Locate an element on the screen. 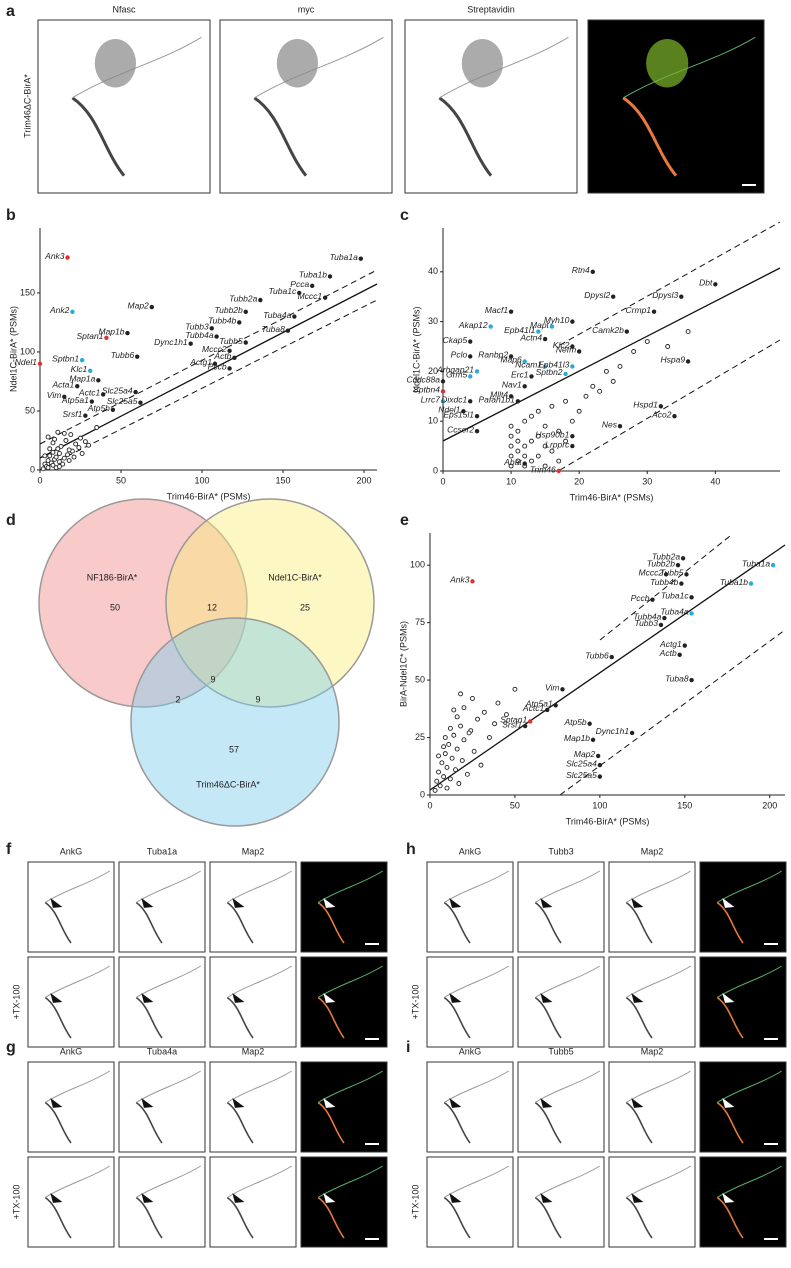  venn-set-label: Ndel1C-BirA* is located at coordinates (295, 577).